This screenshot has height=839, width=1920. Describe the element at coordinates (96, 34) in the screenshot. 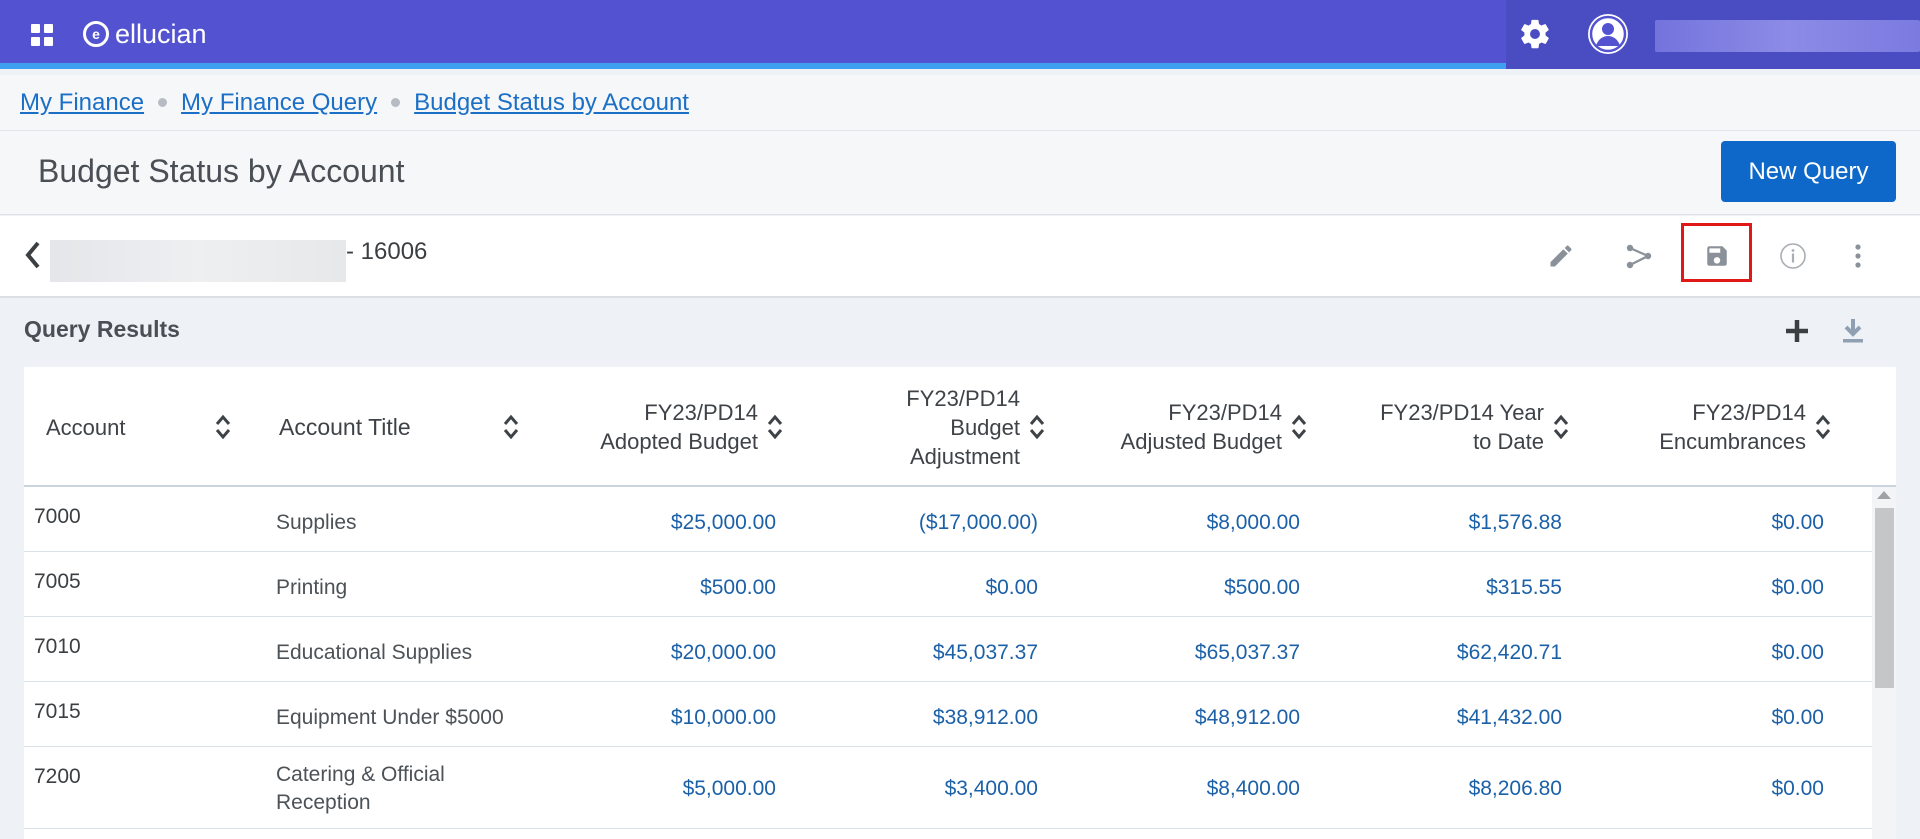

I see `brand-mark-icon: e` at that location.